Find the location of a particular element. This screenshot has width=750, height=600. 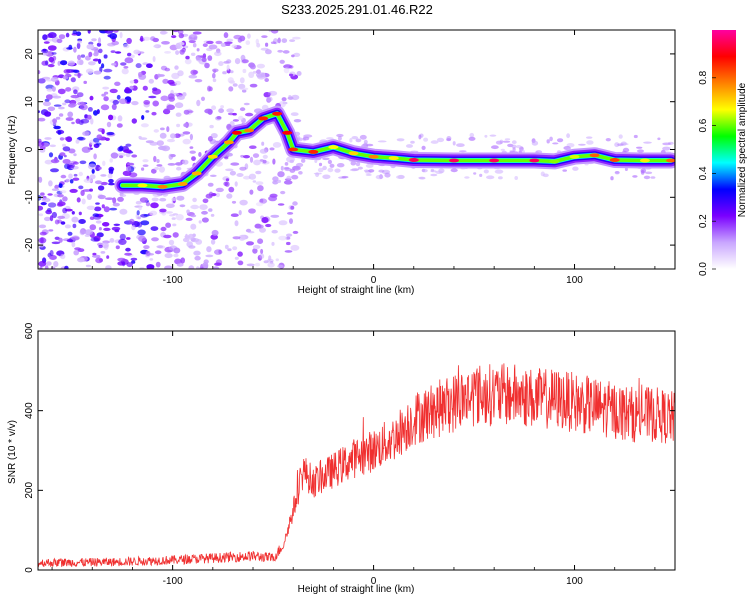

spectrogram-xtick-label: -100 is located at coordinates (173, 280).